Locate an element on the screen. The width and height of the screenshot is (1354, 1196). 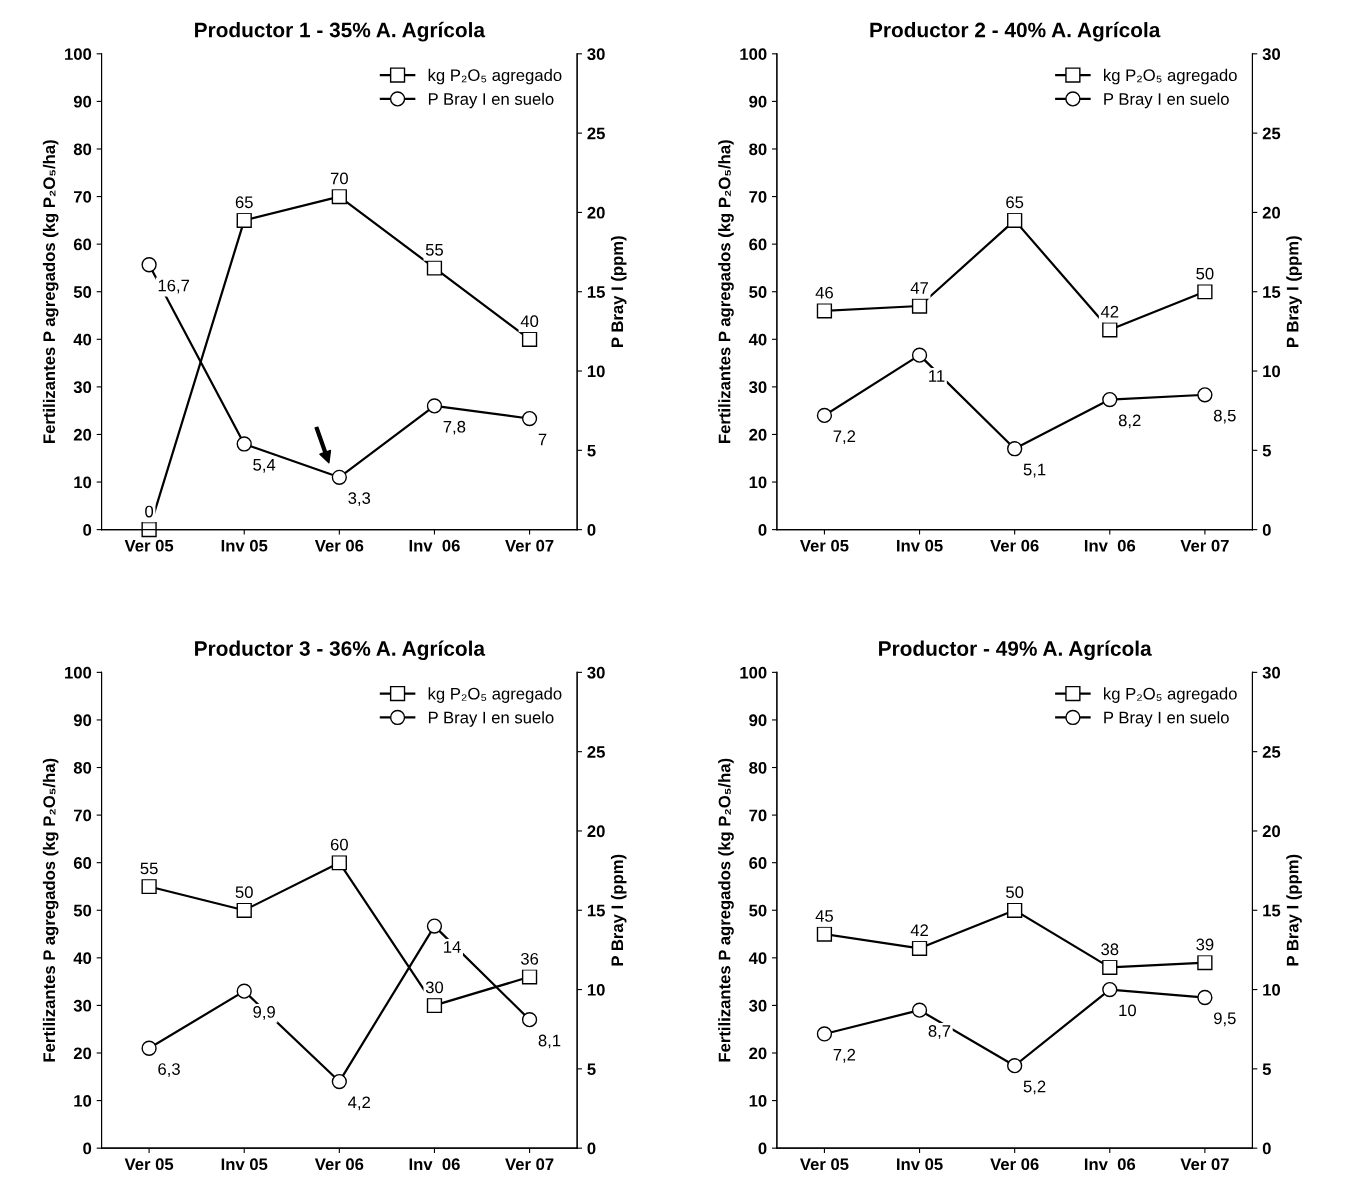
data-label: 60 is located at coordinates (339, 844).